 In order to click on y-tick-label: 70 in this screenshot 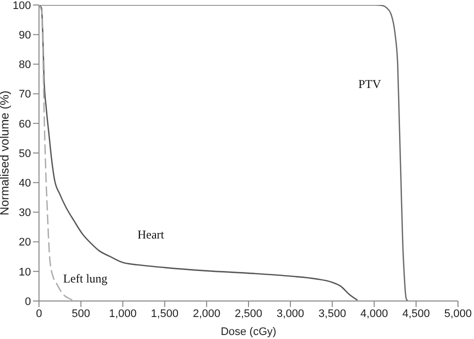, I will do `click(24, 94)`.